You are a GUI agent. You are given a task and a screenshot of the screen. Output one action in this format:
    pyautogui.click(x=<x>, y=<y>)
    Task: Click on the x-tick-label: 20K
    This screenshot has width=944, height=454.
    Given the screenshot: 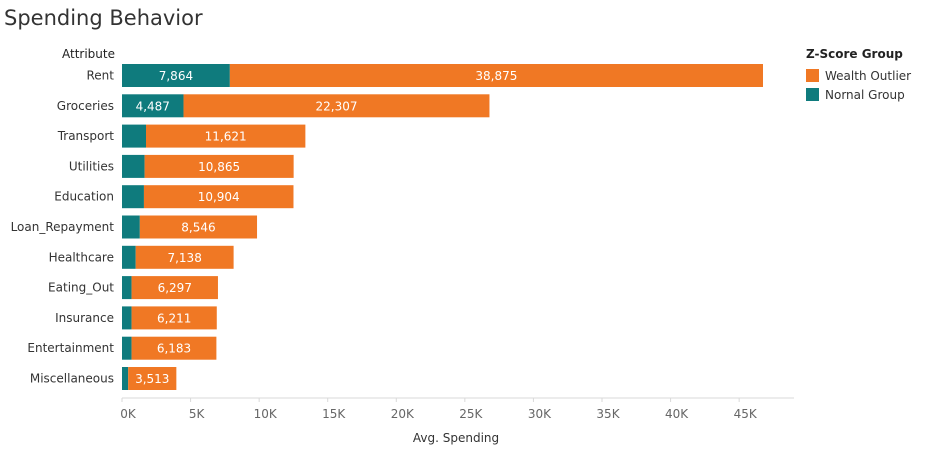 What is the action you would take?
    pyautogui.click(x=403, y=414)
    